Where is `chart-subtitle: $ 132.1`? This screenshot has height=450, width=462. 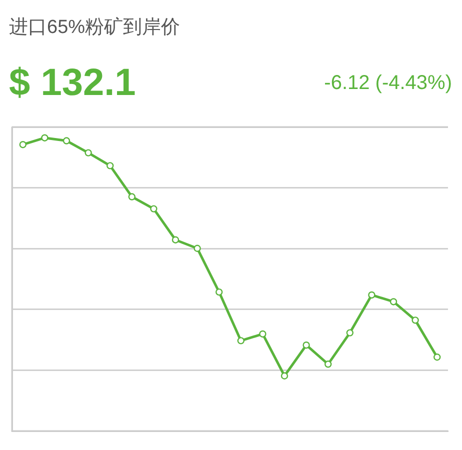 chart-subtitle: $ 132.1 is located at coordinates (72, 83).